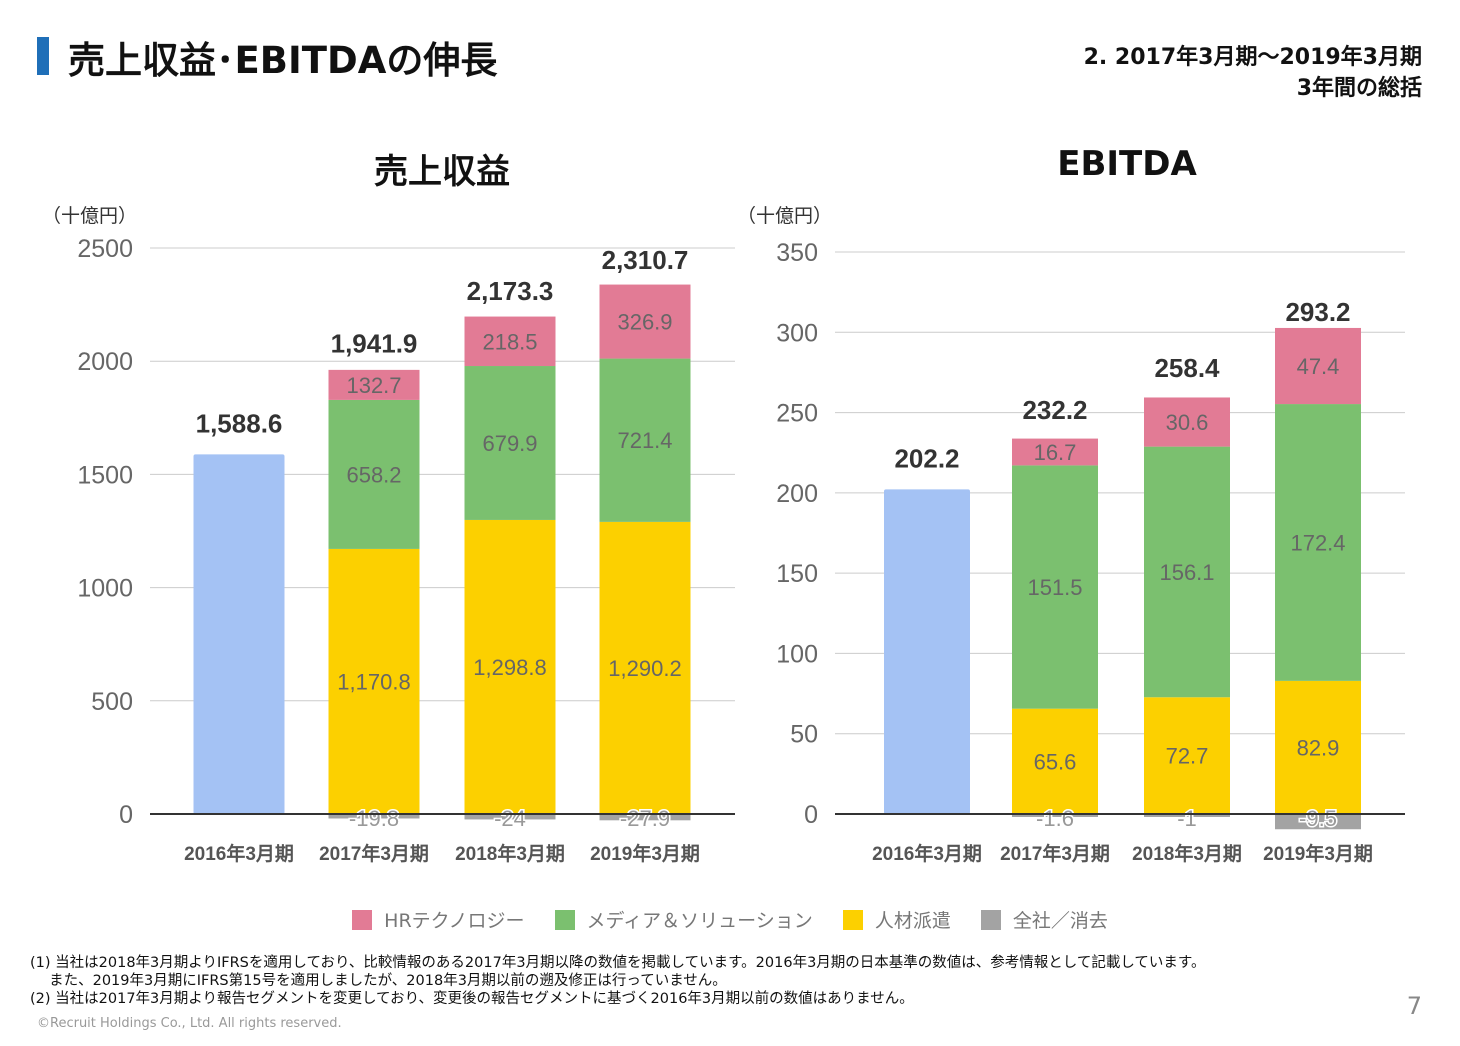 The width and height of the screenshot is (1460, 1046). I want to click on segment-label: -1, so click(1187, 818).